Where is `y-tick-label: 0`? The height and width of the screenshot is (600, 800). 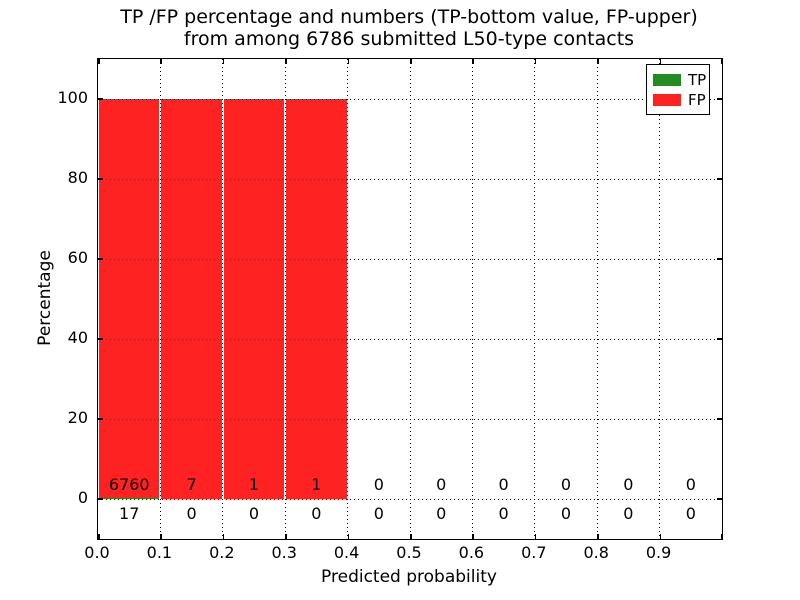
y-tick-label: 0 is located at coordinates (82, 497).